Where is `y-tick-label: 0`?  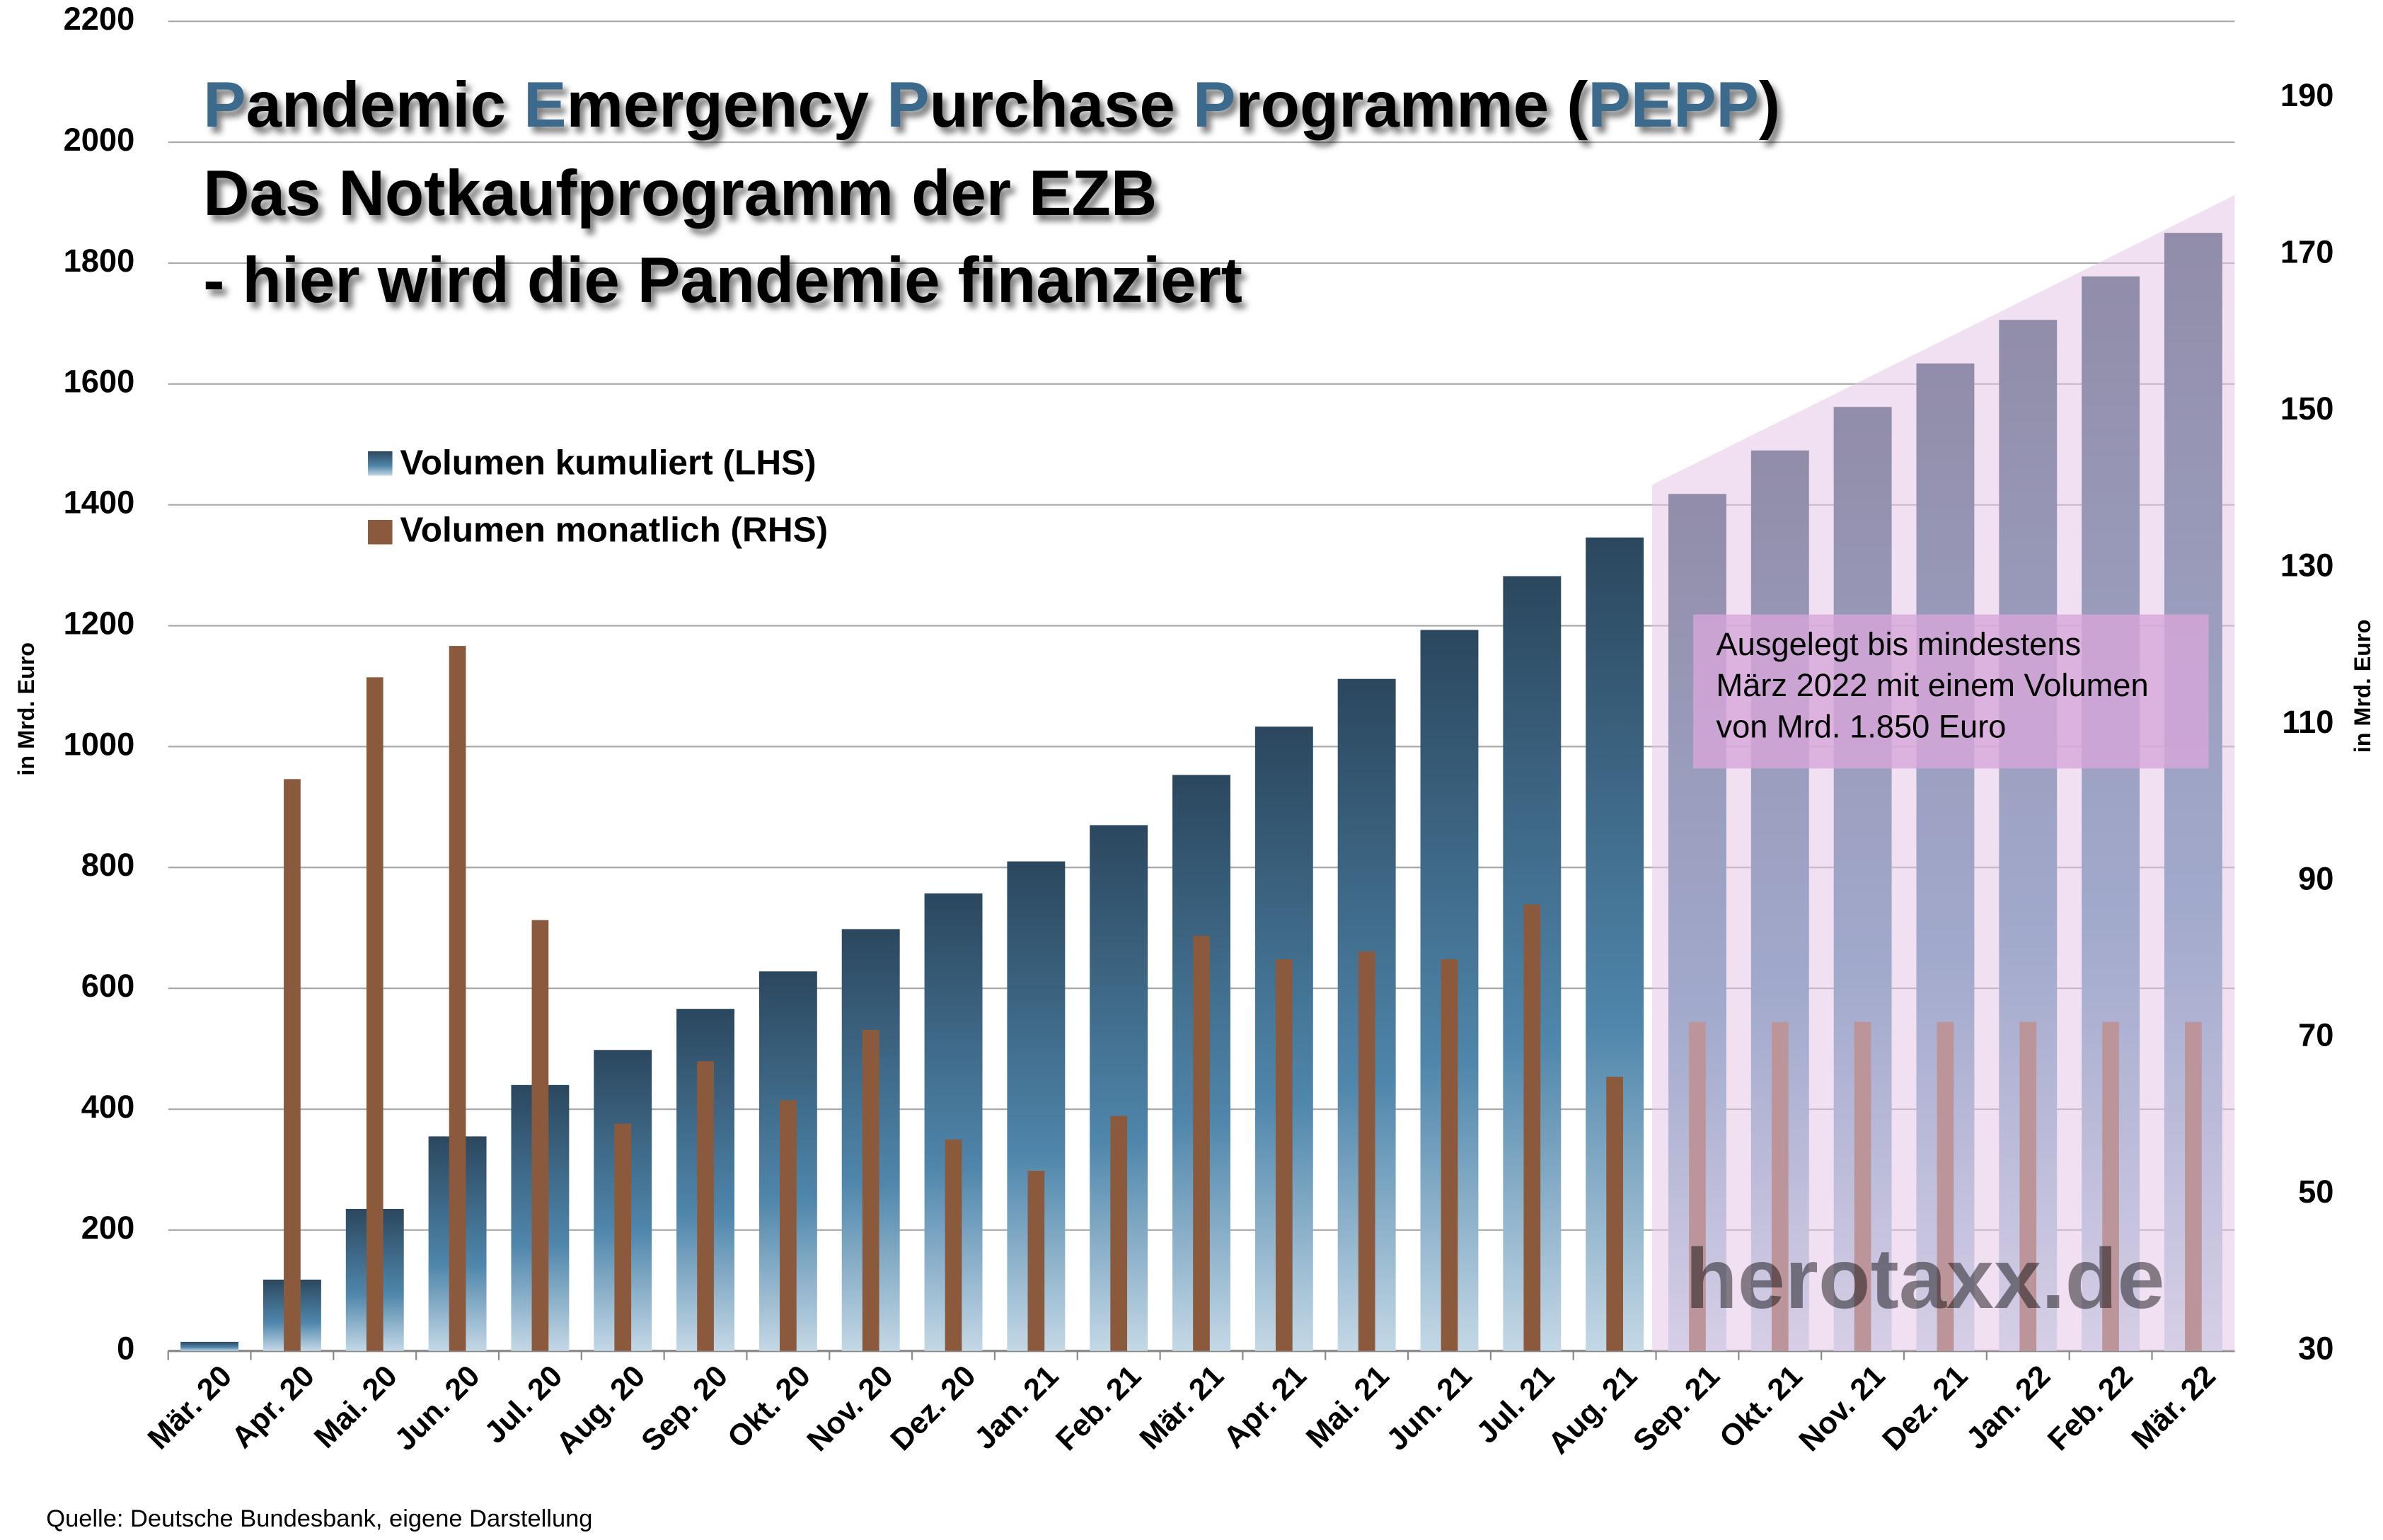 y-tick-label: 0 is located at coordinates (125, 1349).